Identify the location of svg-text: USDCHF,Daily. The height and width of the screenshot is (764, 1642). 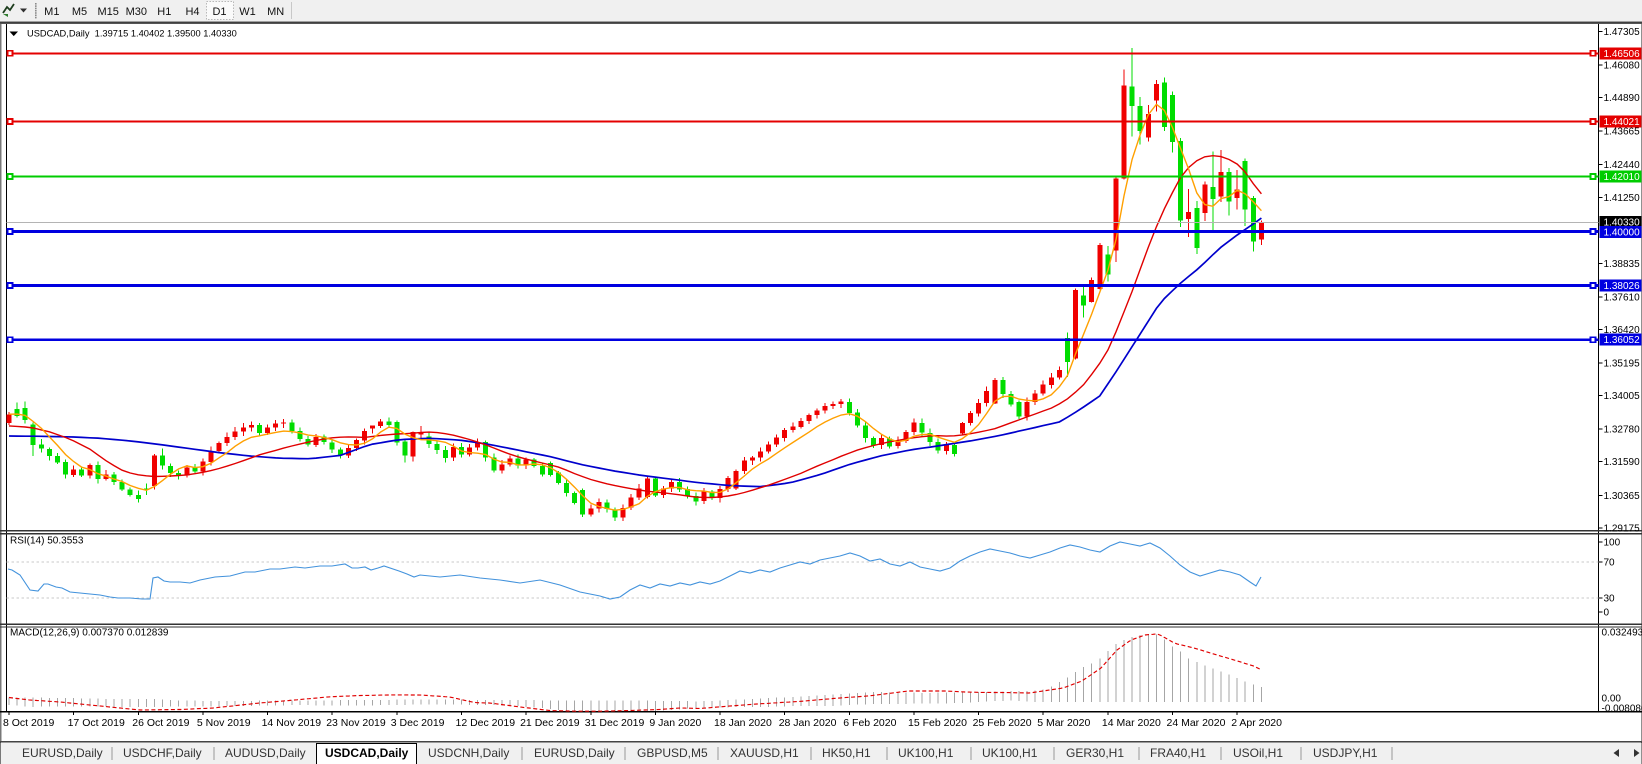
(162, 753).